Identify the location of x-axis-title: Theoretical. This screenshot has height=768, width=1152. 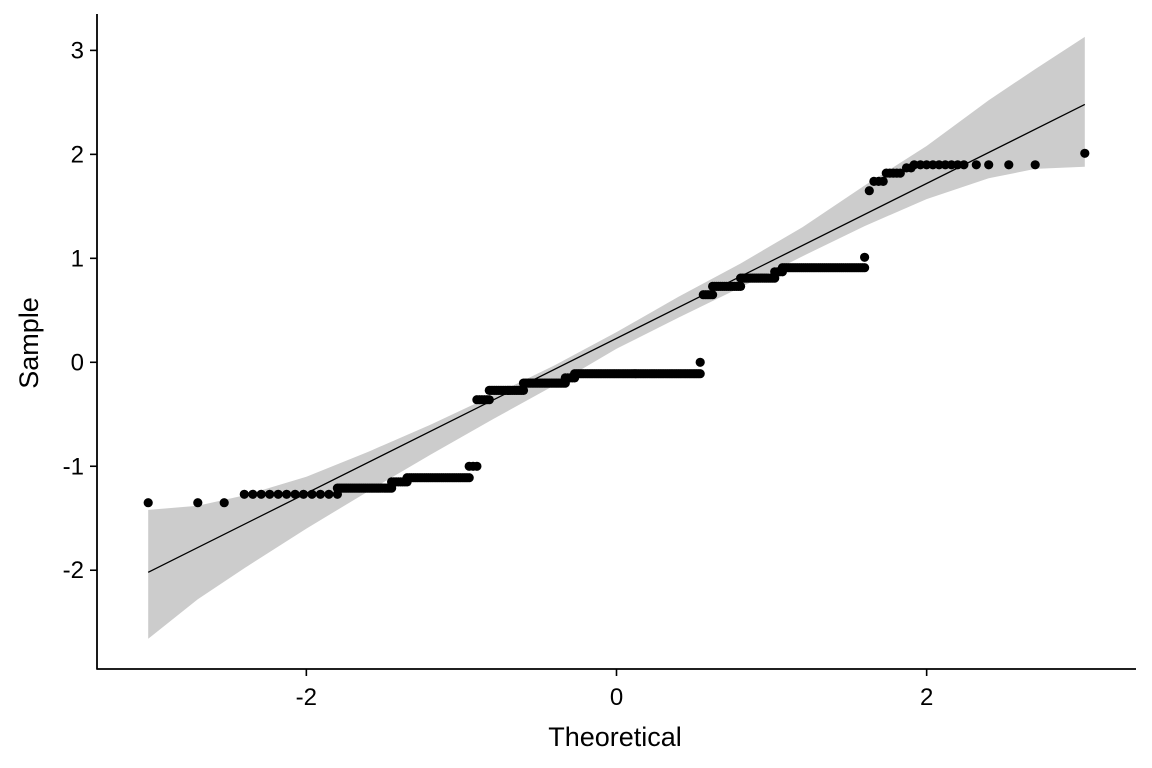
(615, 737).